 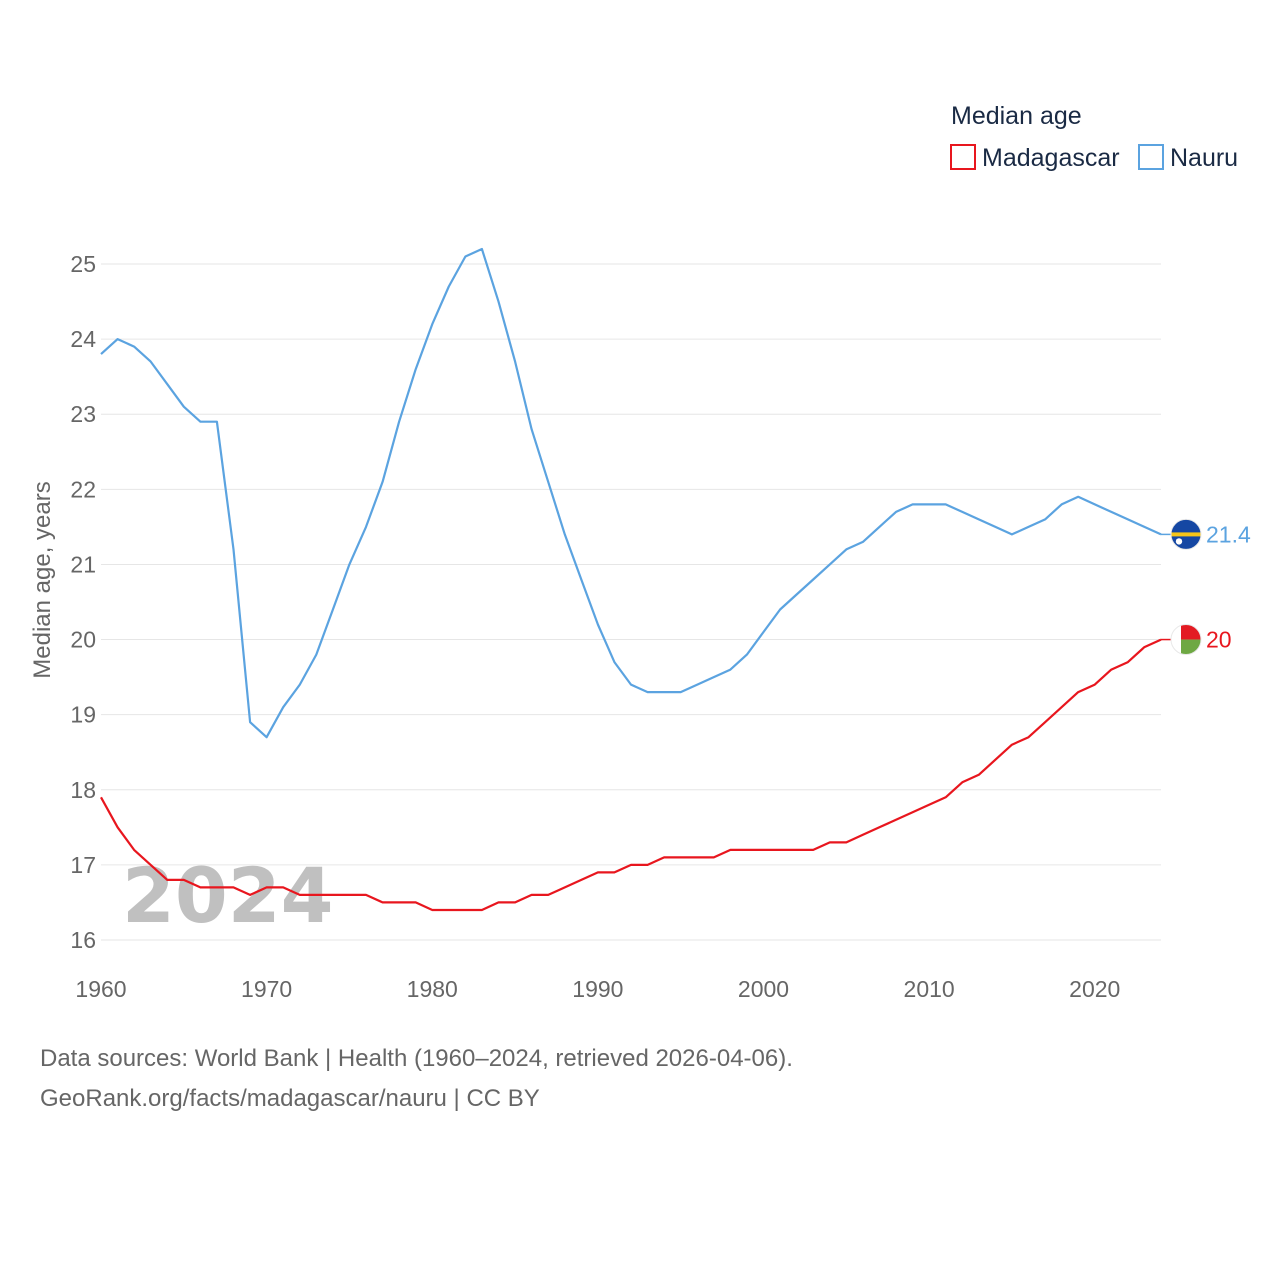 What do you see at coordinates (42, 579) in the screenshot?
I see `y-axis-title: Median age, years` at bounding box center [42, 579].